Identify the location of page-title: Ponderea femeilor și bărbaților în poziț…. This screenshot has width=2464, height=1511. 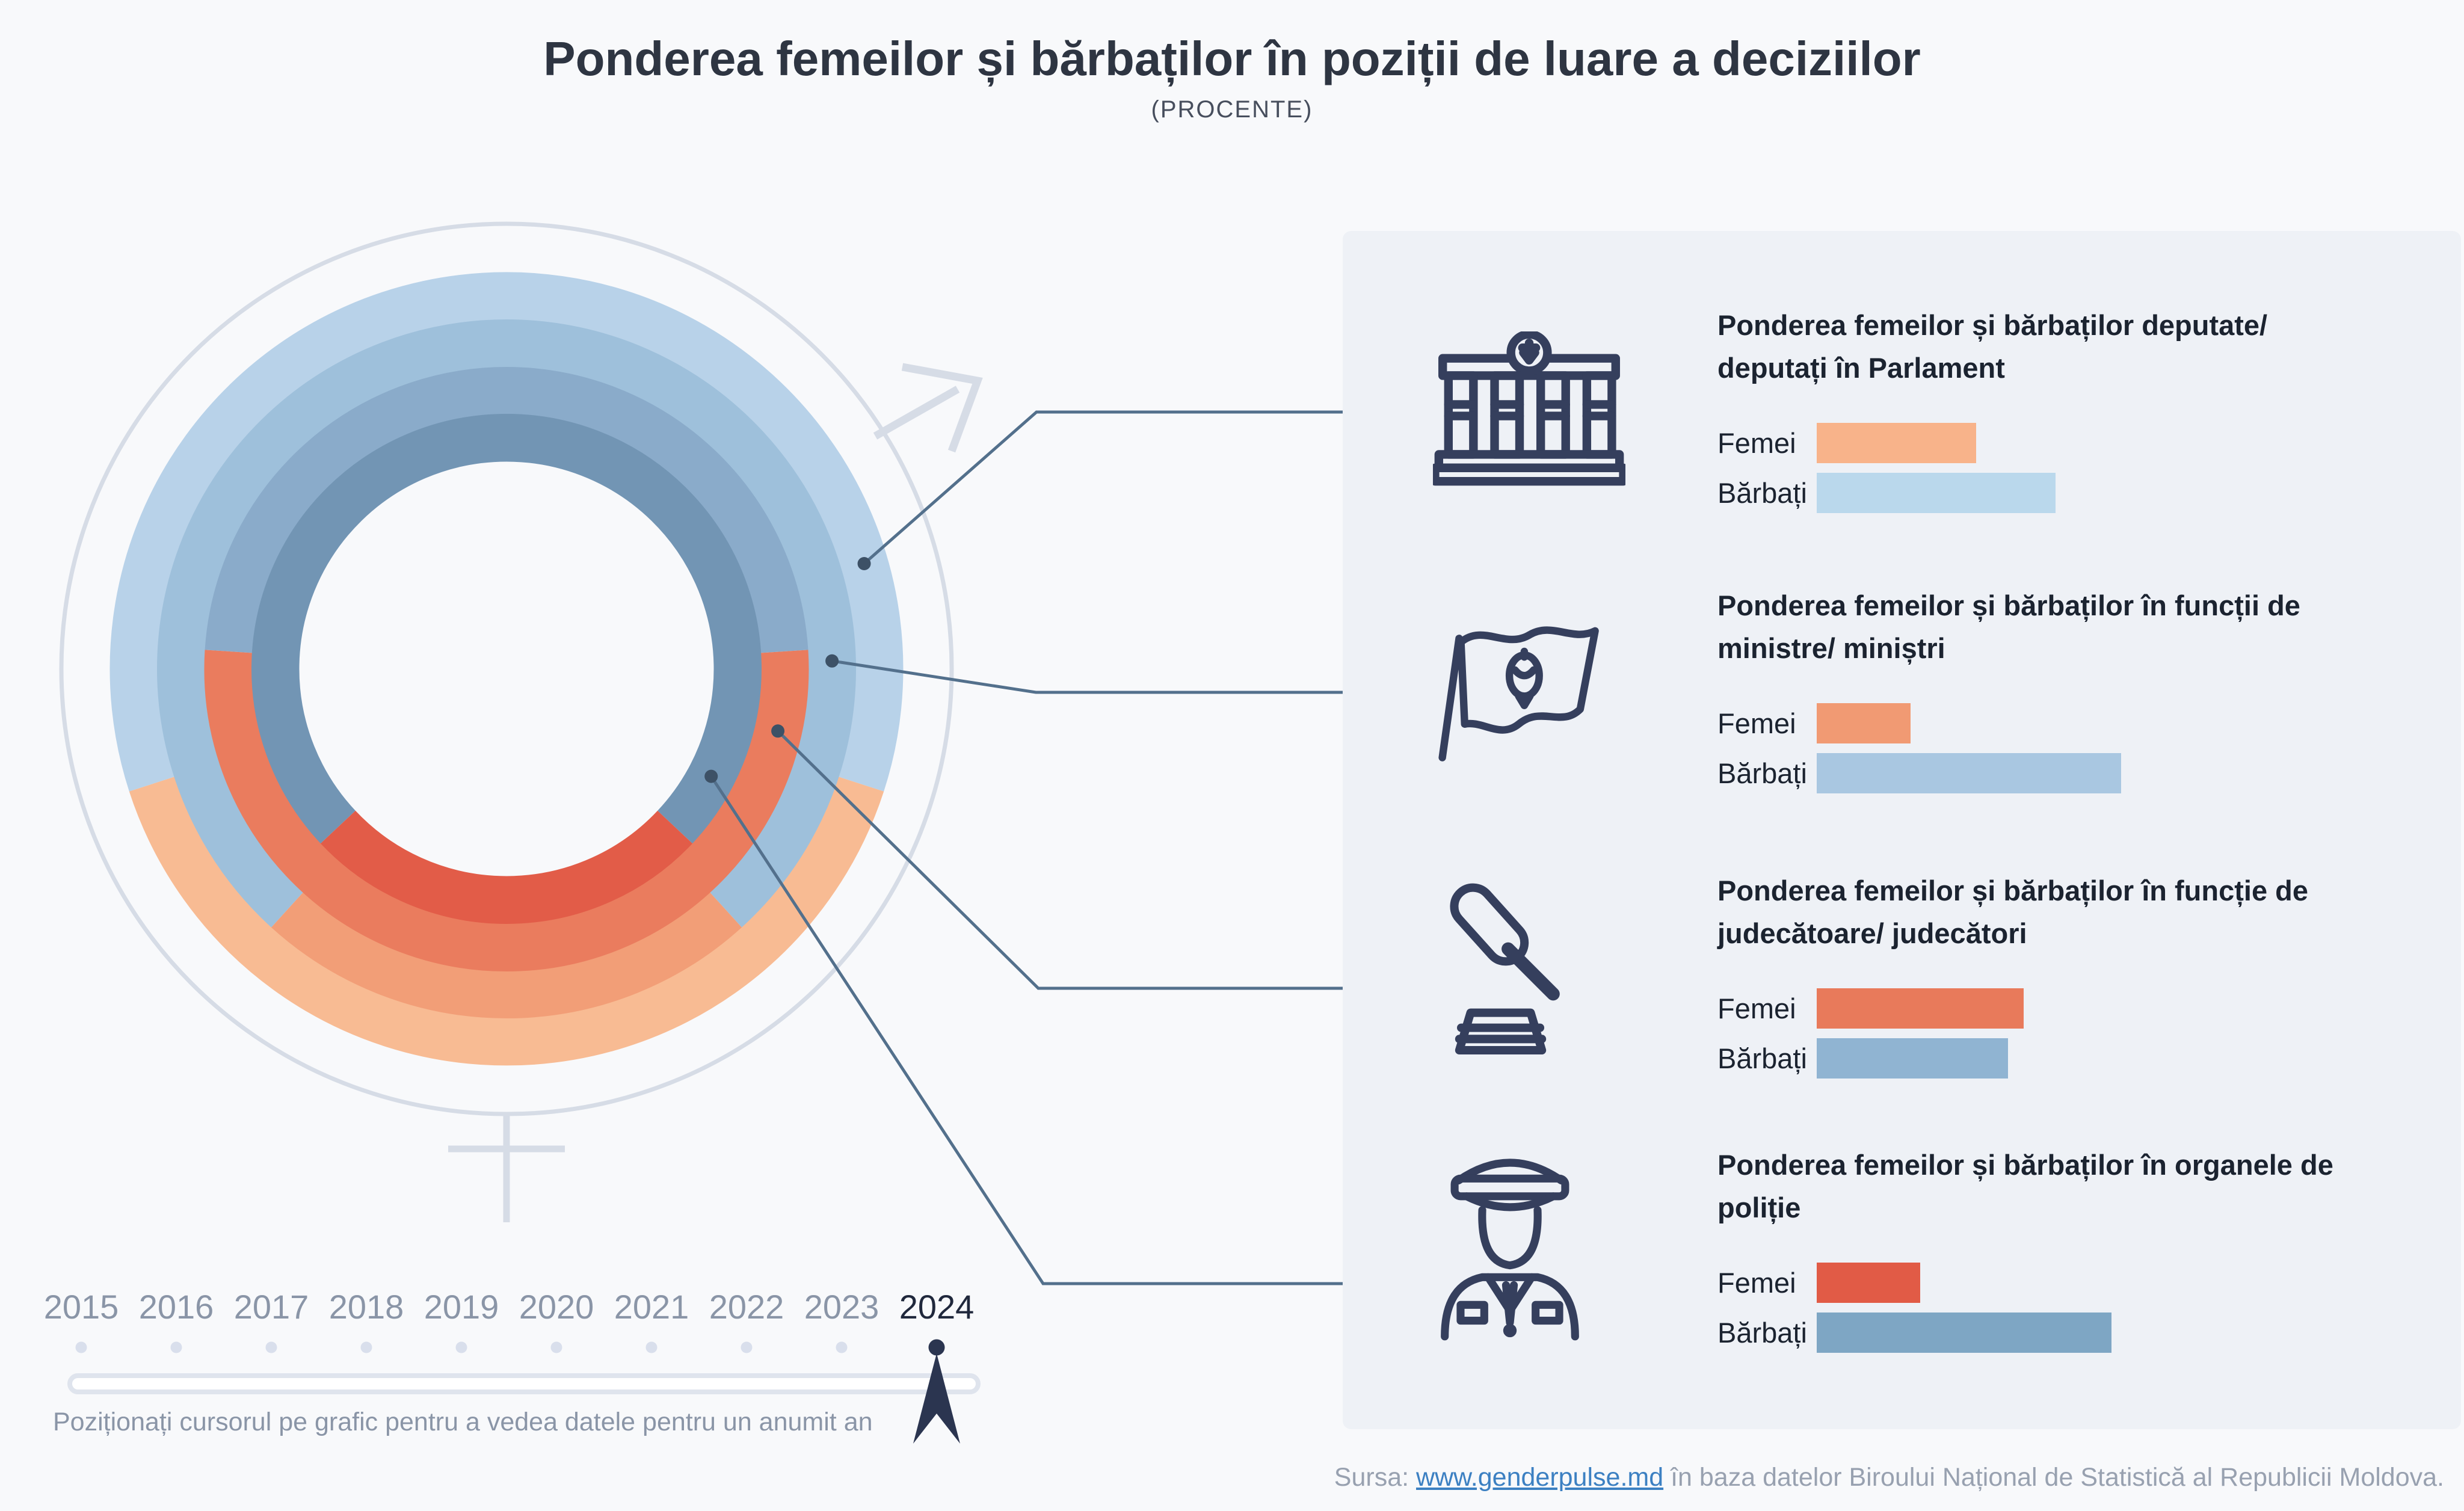
(1232, 58).